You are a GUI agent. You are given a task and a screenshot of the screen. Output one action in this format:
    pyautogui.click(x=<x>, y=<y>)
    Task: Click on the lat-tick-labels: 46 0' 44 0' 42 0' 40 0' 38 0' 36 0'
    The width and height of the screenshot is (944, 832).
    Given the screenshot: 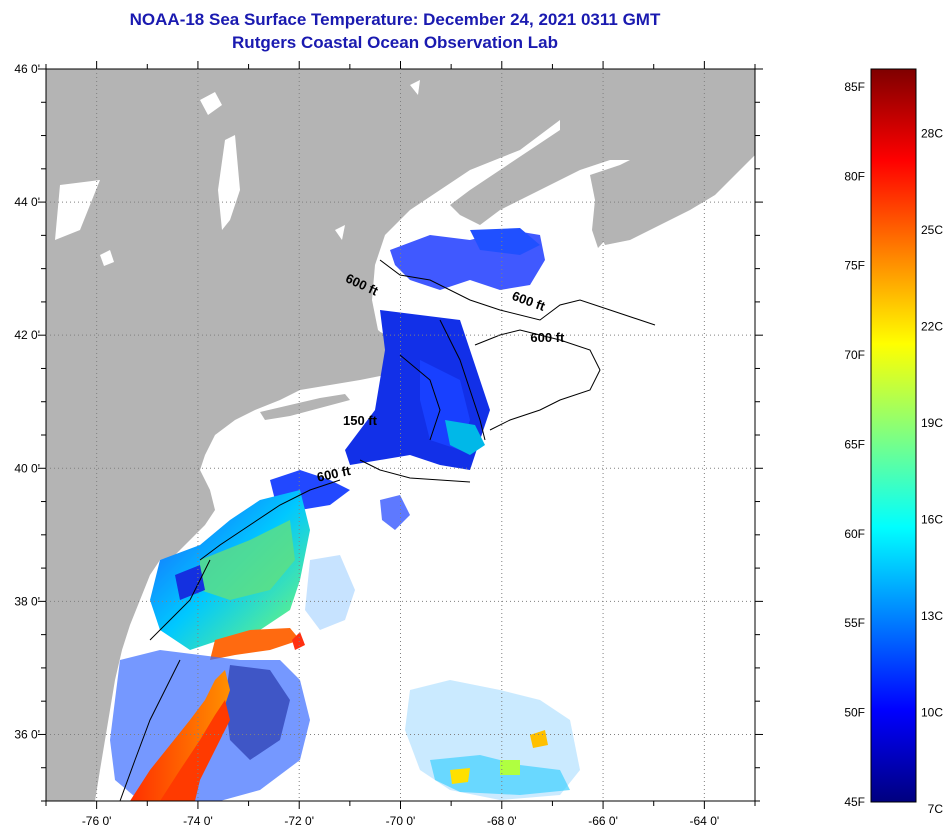 What is the action you would take?
    pyautogui.click(x=27, y=401)
    